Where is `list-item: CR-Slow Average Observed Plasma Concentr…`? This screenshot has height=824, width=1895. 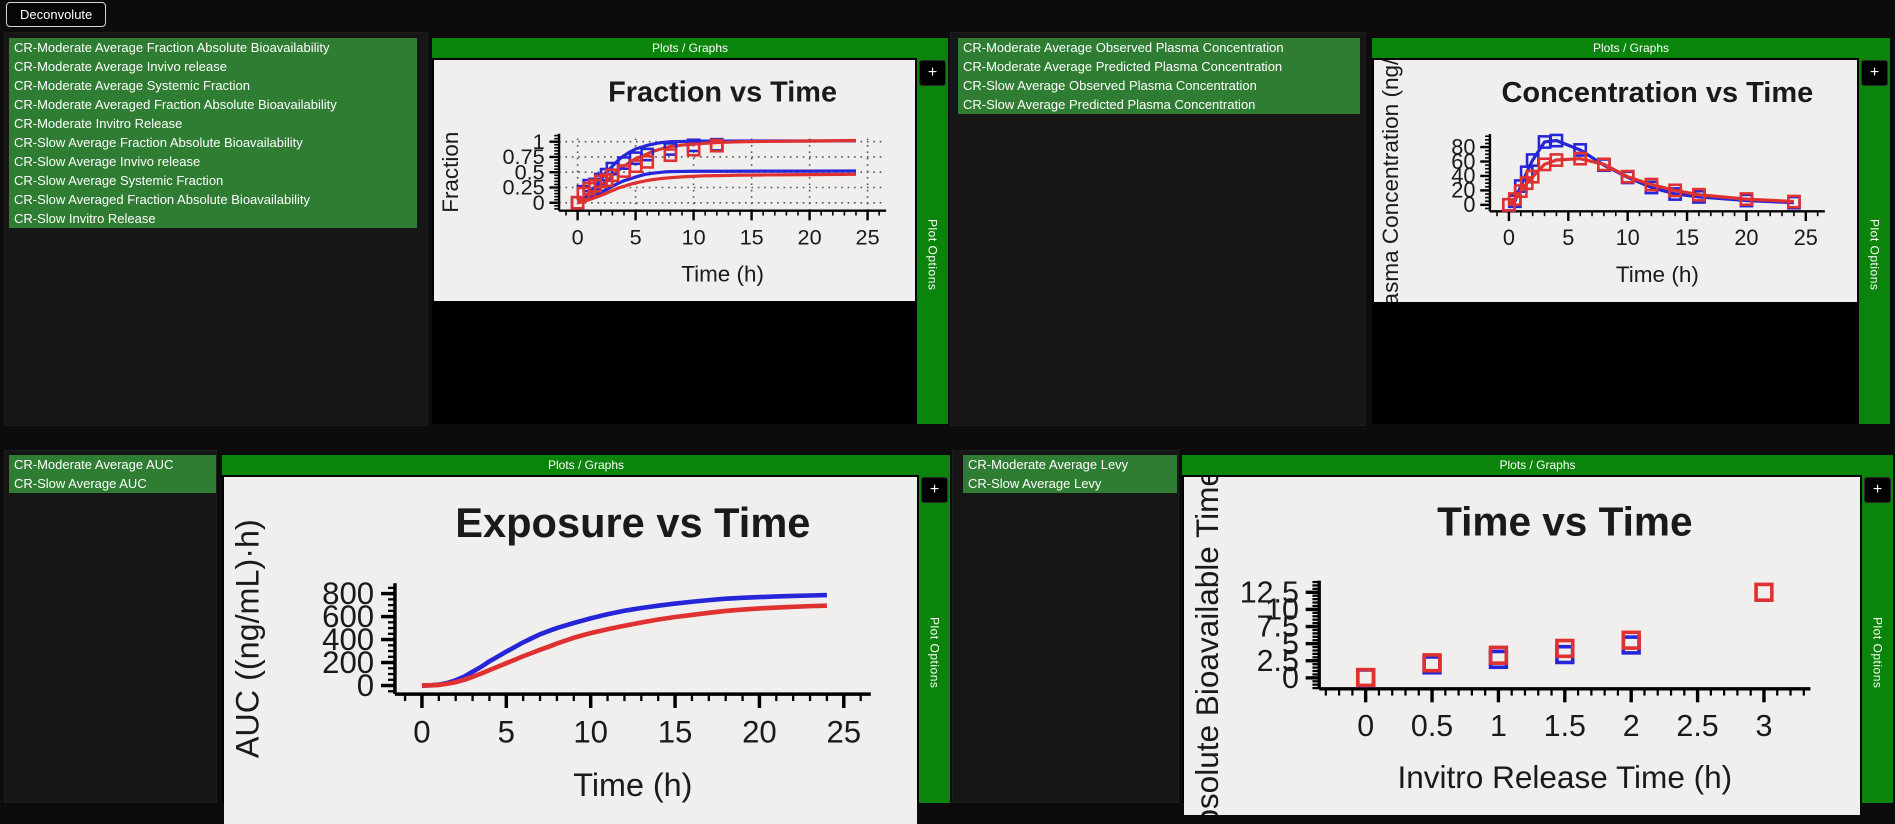 list-item: CR-Slow Average Observed Plasma Concentr… is located at coordinates (1110, 85).